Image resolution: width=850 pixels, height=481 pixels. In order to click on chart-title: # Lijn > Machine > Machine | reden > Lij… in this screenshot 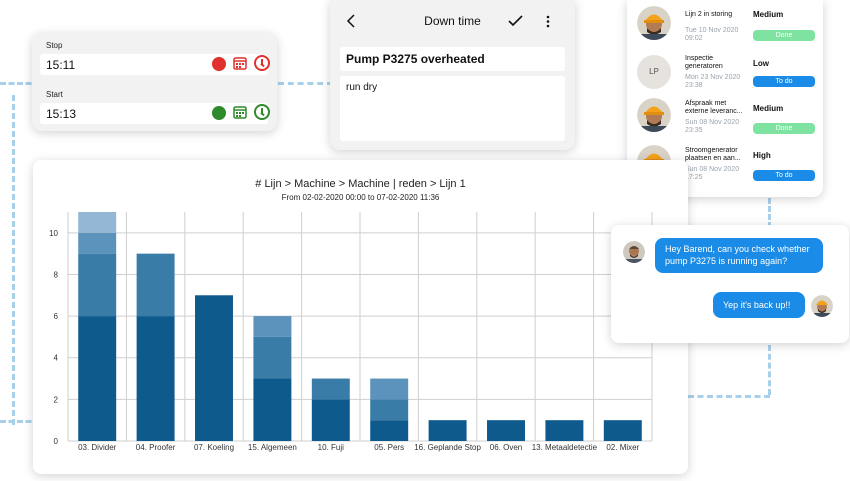, I will do `click(360, 184)`.